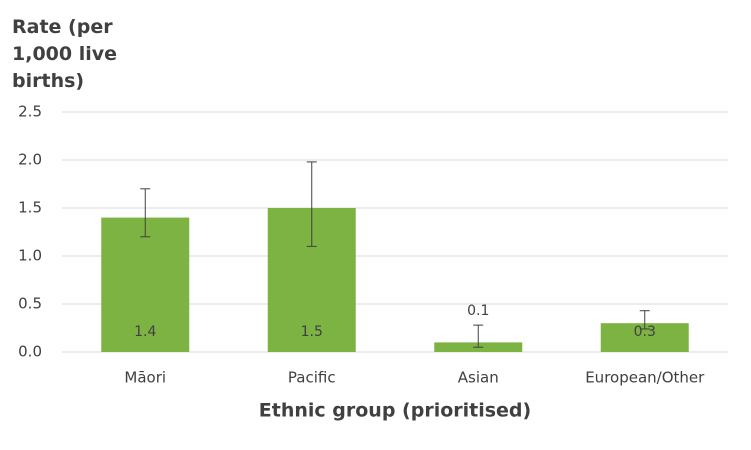 Image resolution: width=751 pixels, height=450 pixels. What do you see at coordinates (30, 112) in the screenshot?
I see `y-tick-label: 2.5` at bounding box center [30, 112].